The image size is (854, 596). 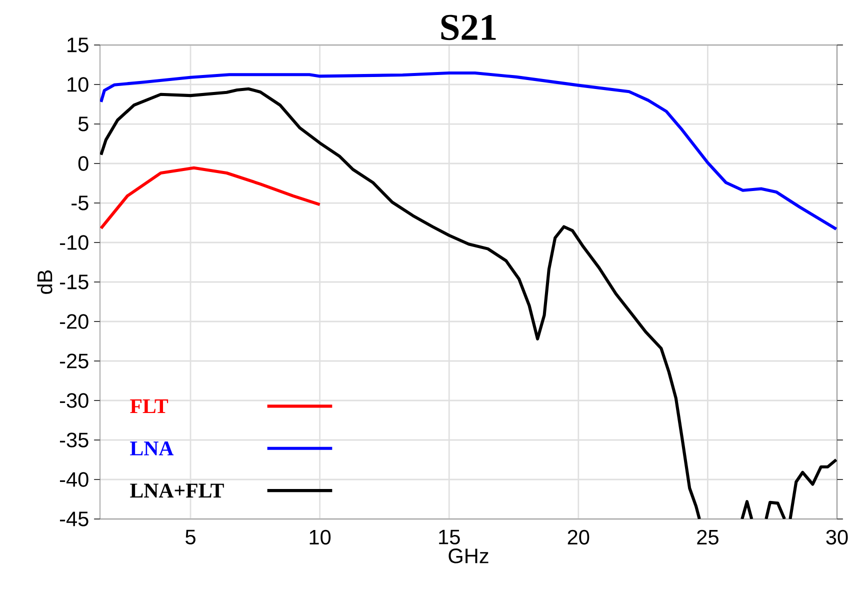 I want to click on x-tick-label: 30, so click(x=837, y=537).